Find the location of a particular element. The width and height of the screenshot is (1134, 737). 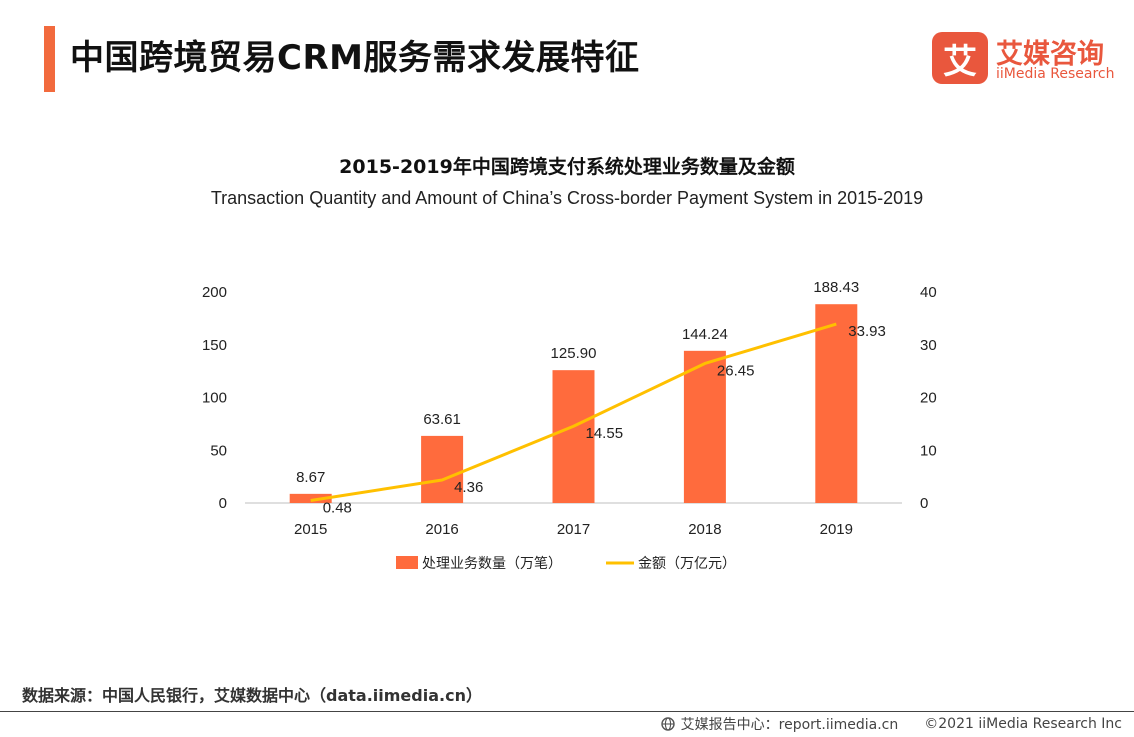

y-right-tick-label: 30 is located at coordinates (928, 345).